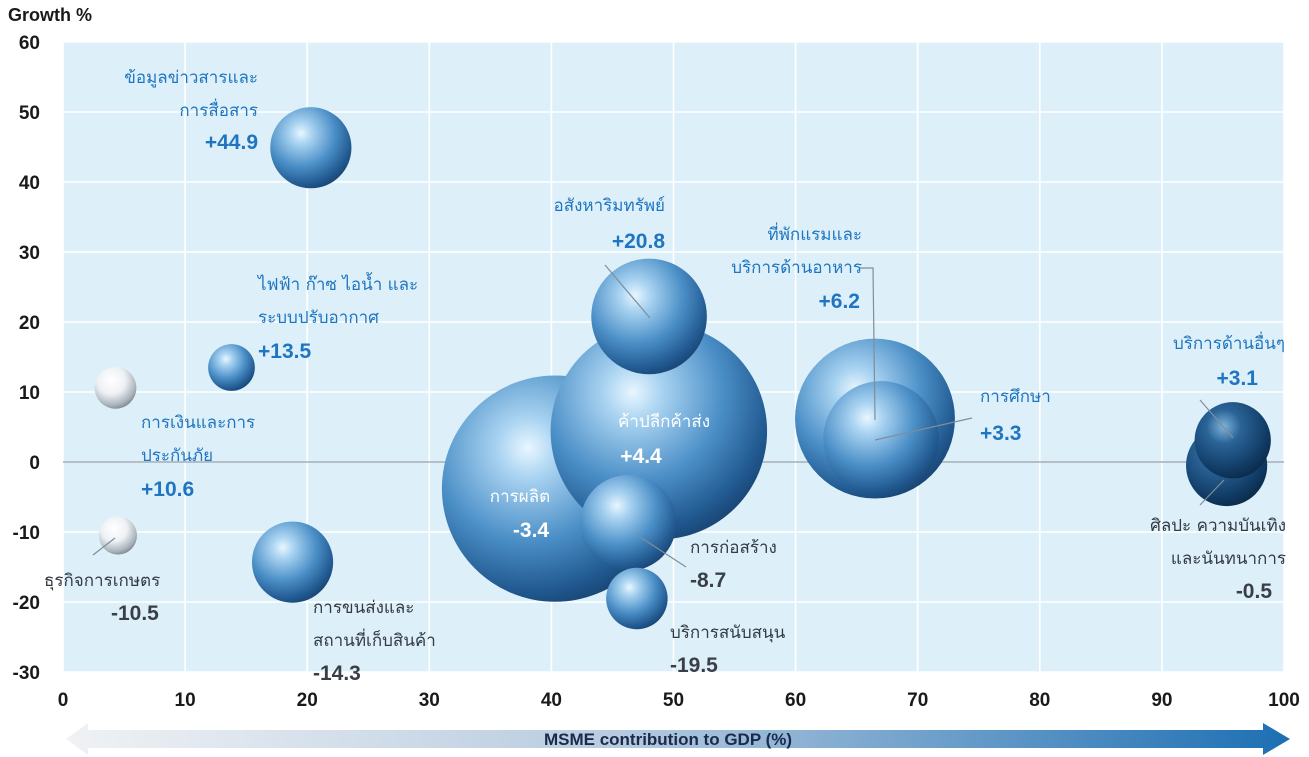 Image resolution: width=1309 pixels, height=757 pixels. What do you see at coordinates (26, 358) in the screenshot?
I see `y-tick-labels: 60 50 40 30 20 10 0 -10 -20 -30` at bounding box center [26, 358].